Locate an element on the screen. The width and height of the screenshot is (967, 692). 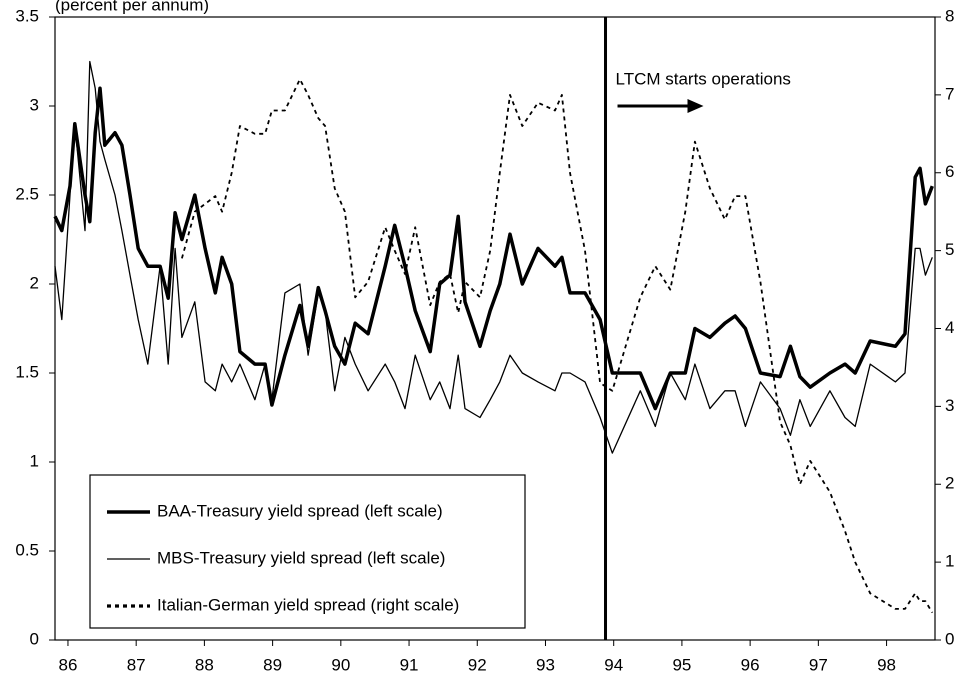
x-tick-label: 90 is located at coordinates (340, 664).